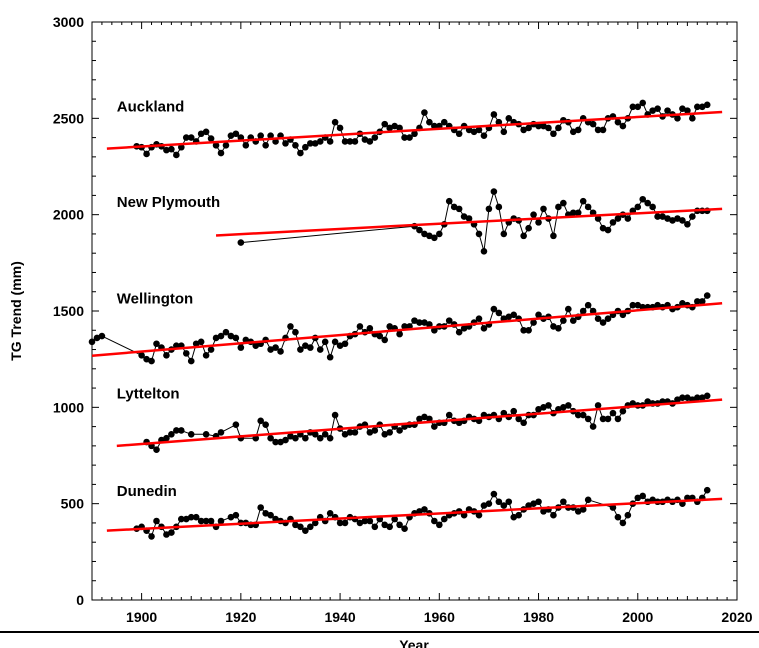 The width and height of the screenshot is (759, 648). What do you see at coordinates (68, 215) in the screenshot?
I see `y-tick-label: 2000` at bounding box center [68, 215].